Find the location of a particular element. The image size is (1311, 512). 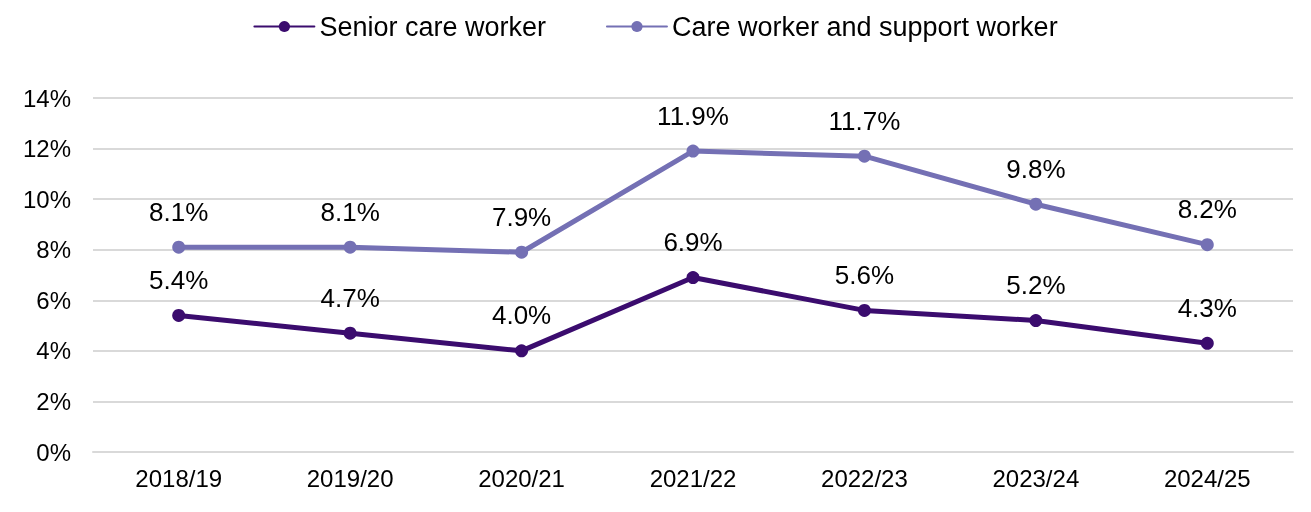

x-tick-label: 2021/22 is located at coordinates (693, 478).